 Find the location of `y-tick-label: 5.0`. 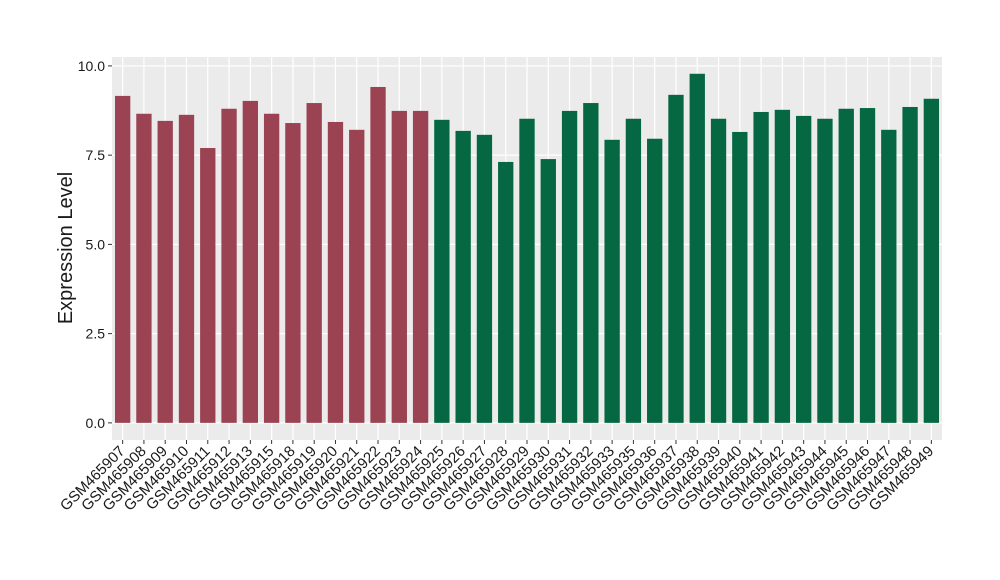

y-tick-label: 5.0 is located at coordinates (96, 244).